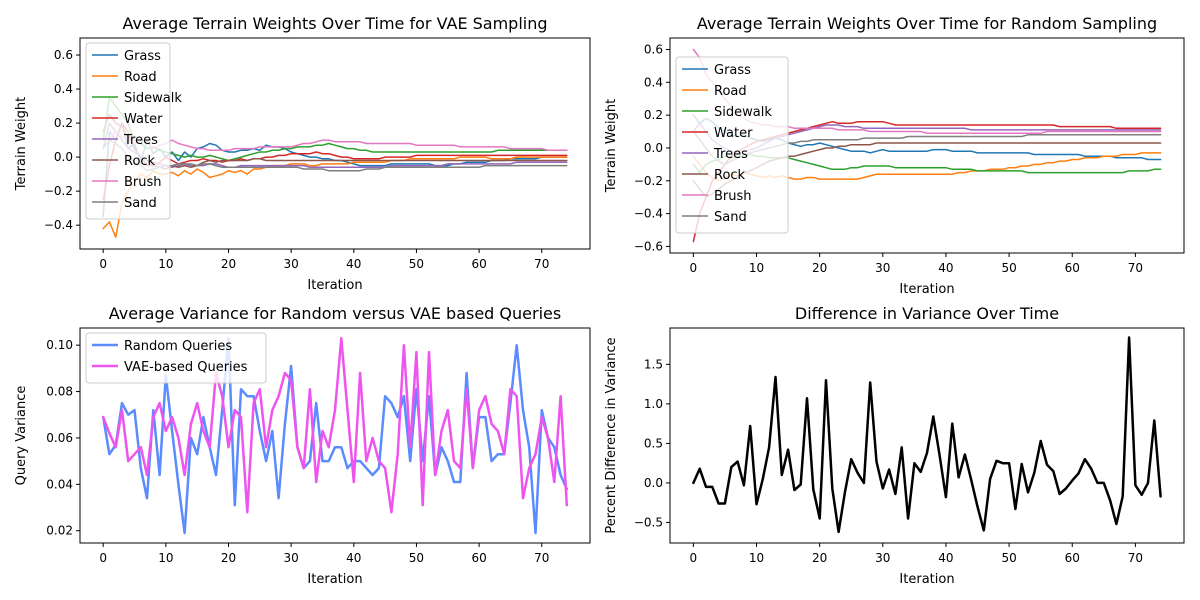 Image resolution: width=1200 pixels, height=600 pixels. Describe the element at coordinates (21, 436) in the screenshot. I see `y-axis-label: Query Variance` at that location.